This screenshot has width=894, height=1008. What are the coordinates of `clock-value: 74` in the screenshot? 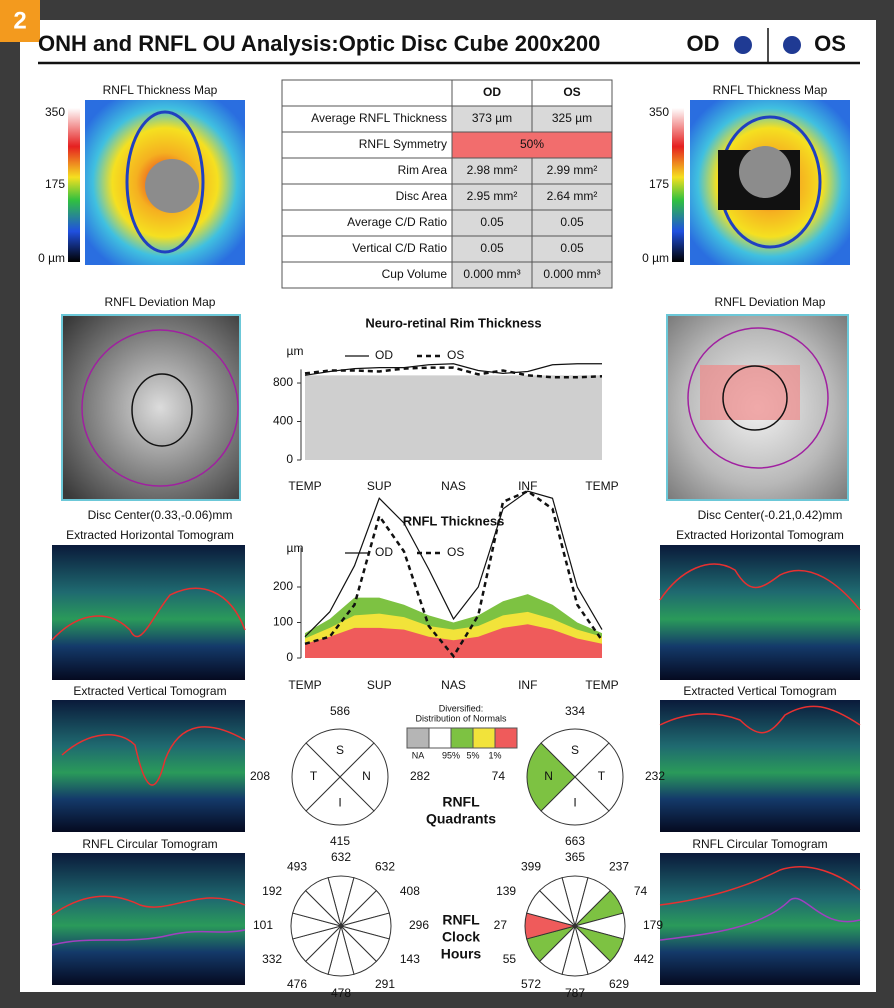 It's located at (641, 891).